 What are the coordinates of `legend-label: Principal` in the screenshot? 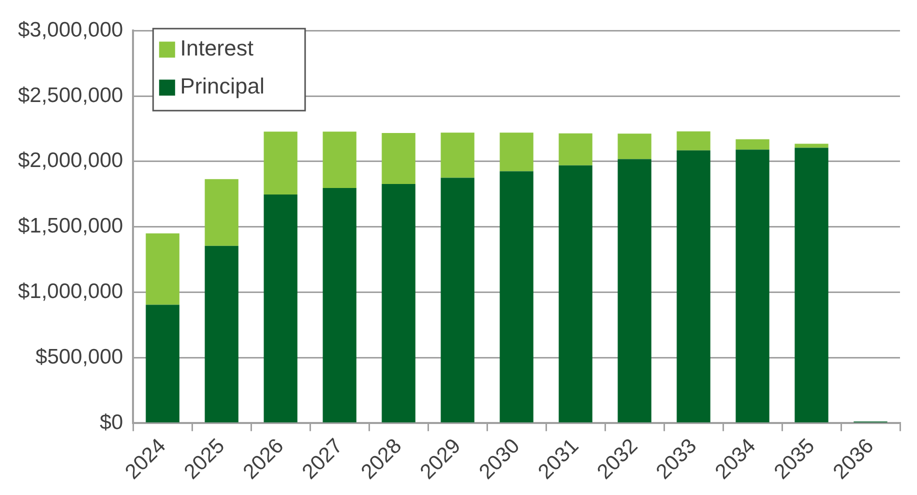 It's located at (222, 86).